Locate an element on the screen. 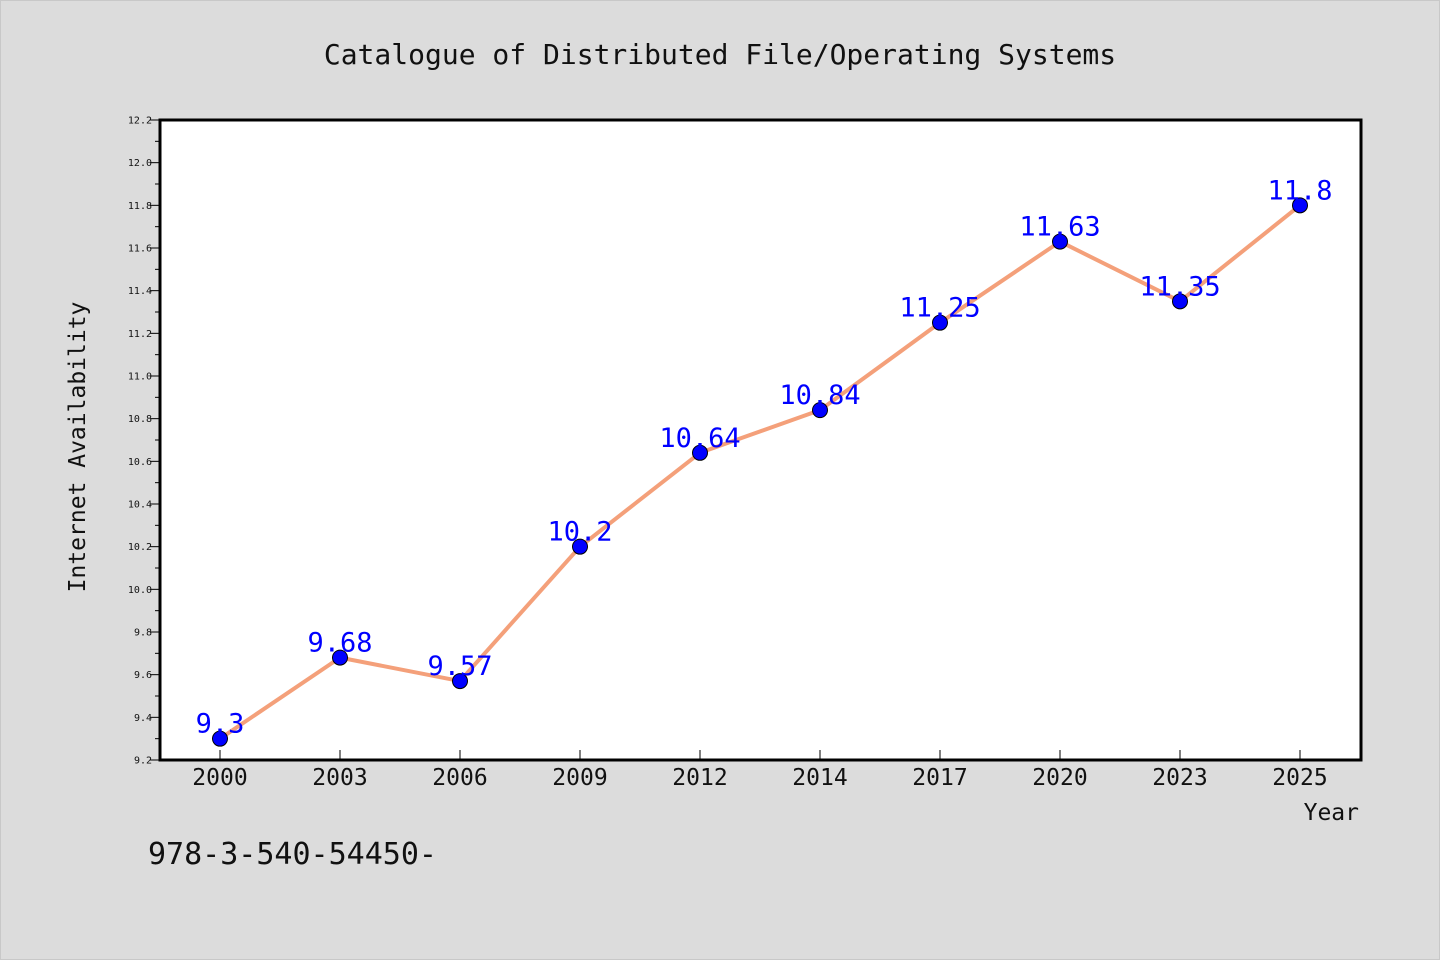 This screenshot has width=1440, height=960. y-tick-label: 12.0 is located at coordinates (140, 163).